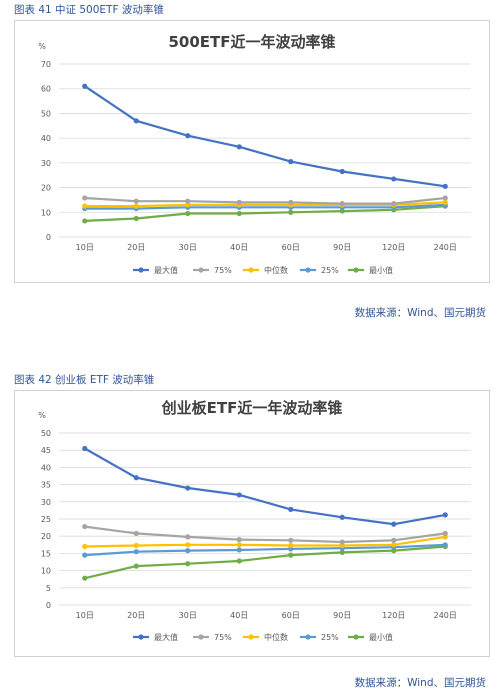 The height and width of the screenshot is (695, 500). Describe the element at coordinates (46, 212) in the screenshot. I see `y-tick-label: 10` at that location.